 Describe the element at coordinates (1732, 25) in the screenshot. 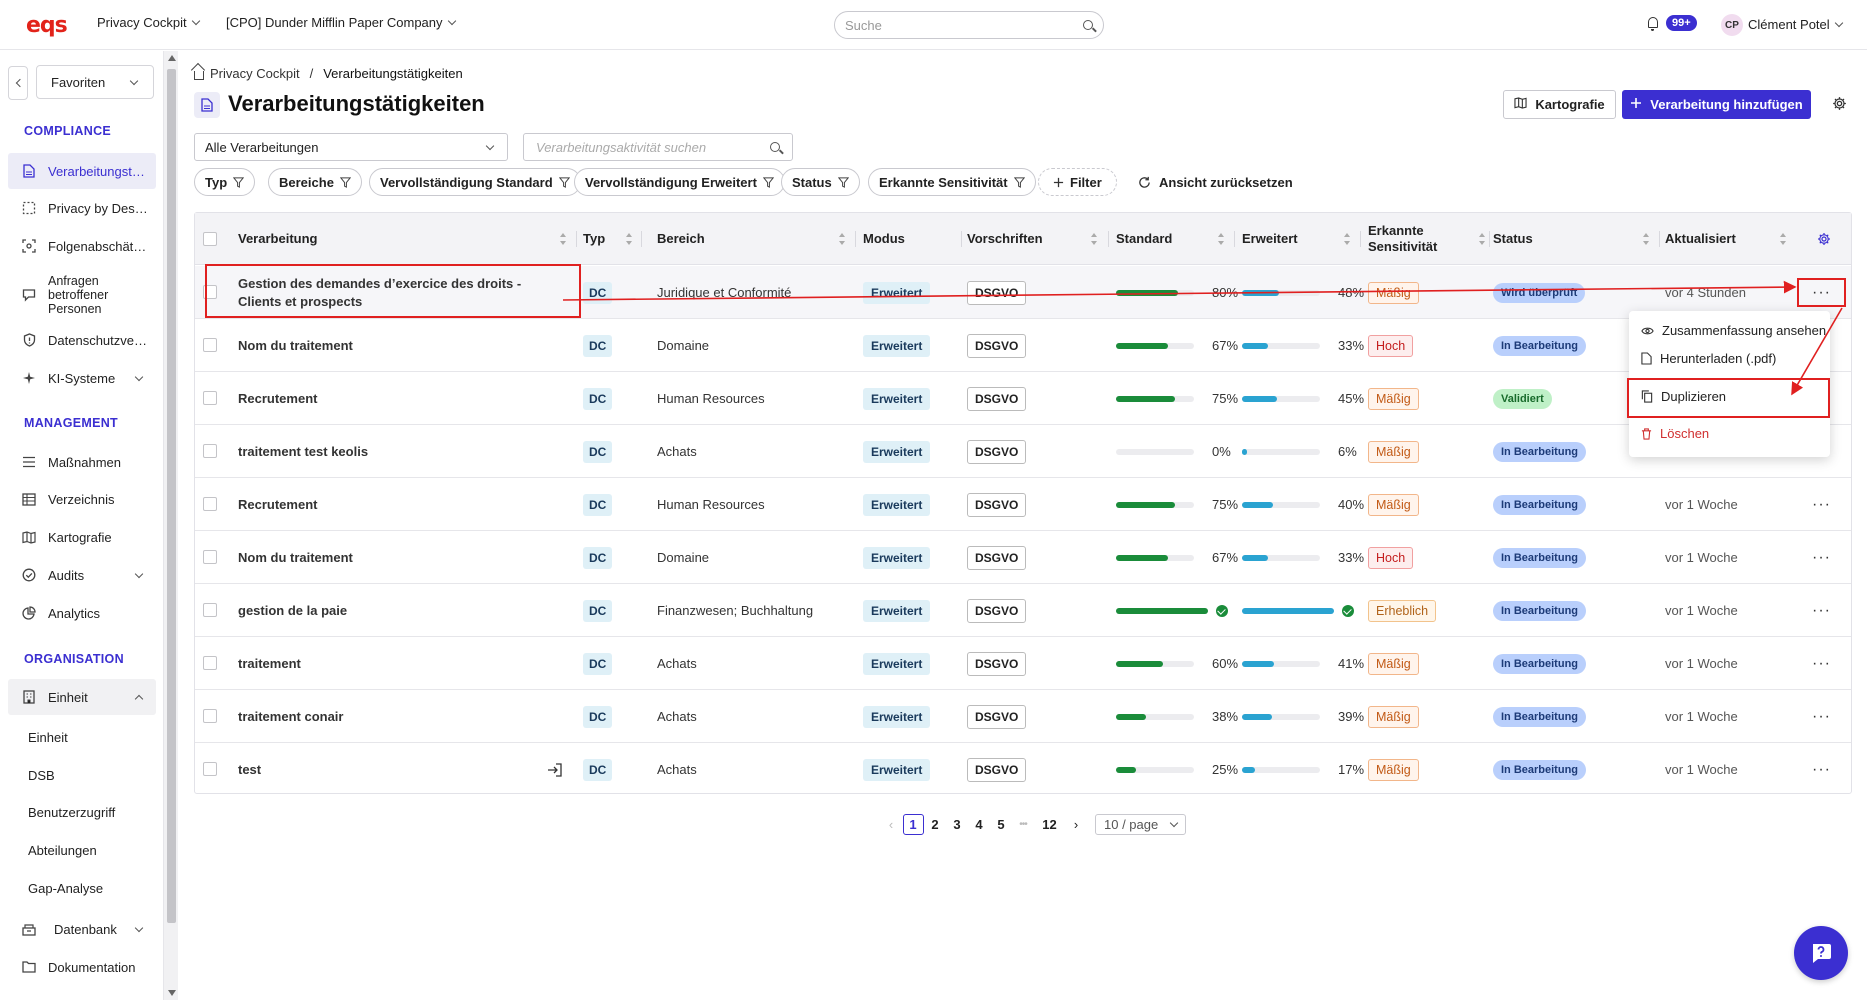

I see `avatar: CP` at that location.